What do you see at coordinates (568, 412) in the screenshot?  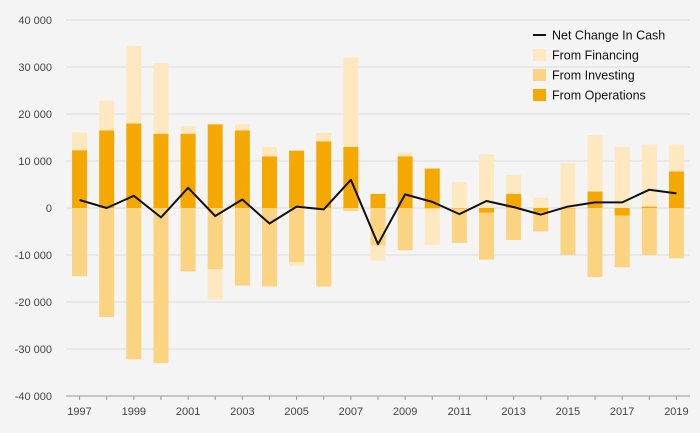 I see `x-tick-label: 2015` at bounding box center [568, 412].